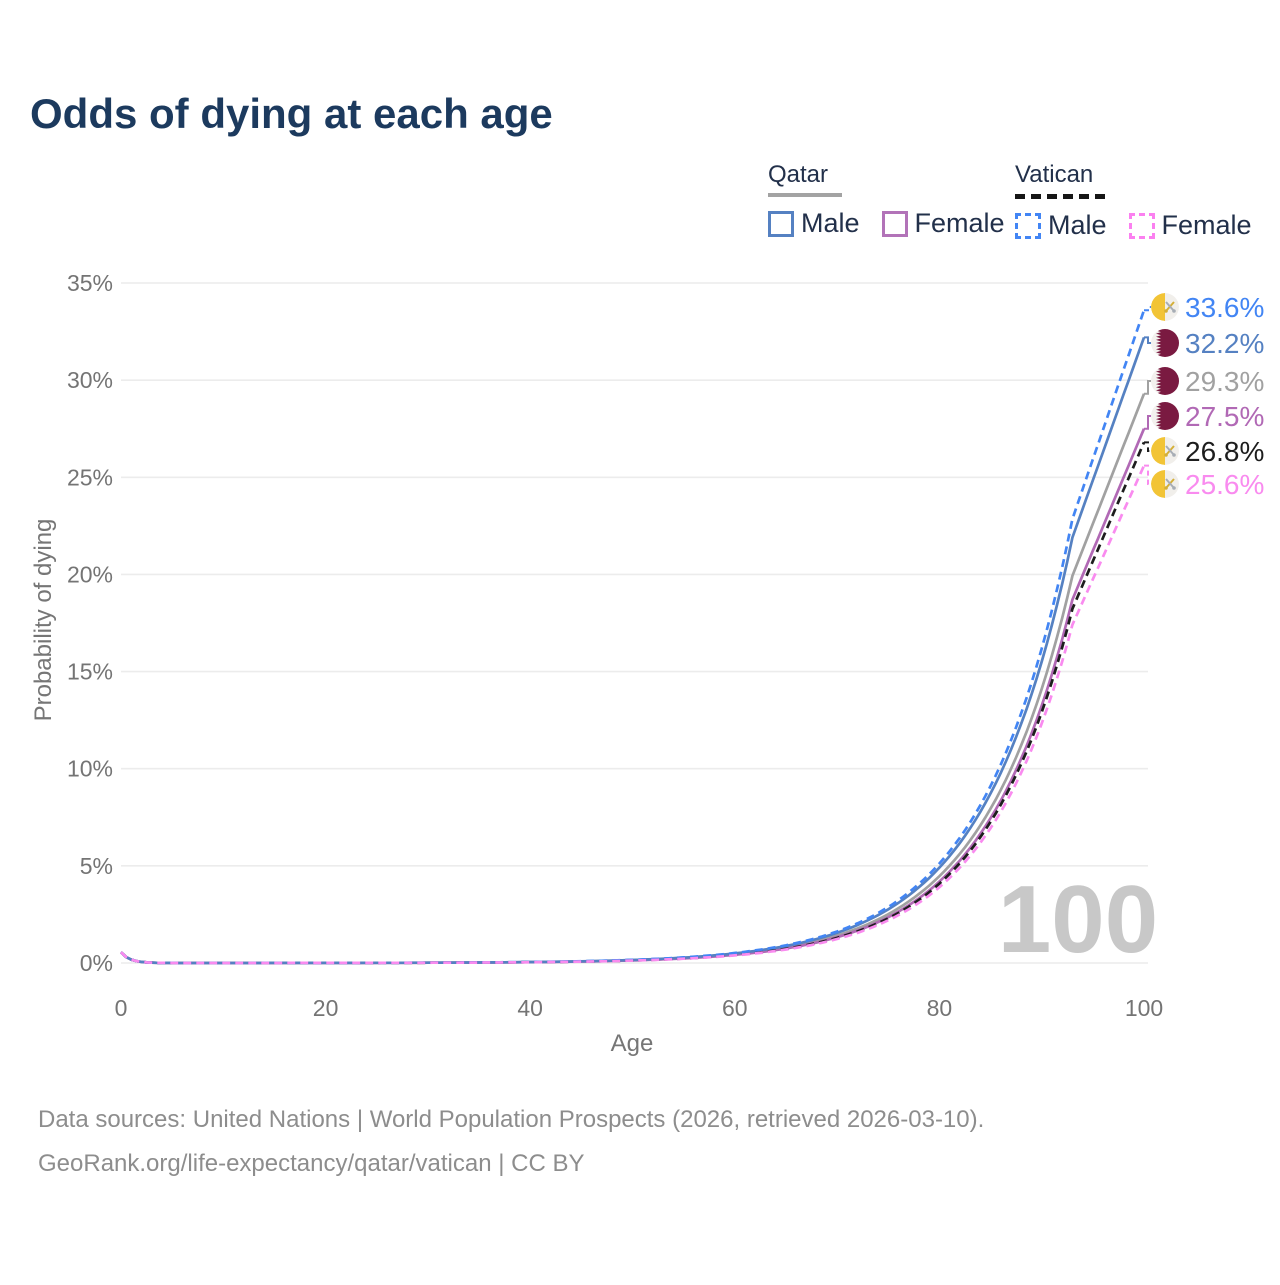 Image resolution: width=1280 pixels, height=1285 pixels. What do you see at coordinates (1078, 919) in the screenshot?
I see `age-watermark: 100` at bounding box center [1078, 919].